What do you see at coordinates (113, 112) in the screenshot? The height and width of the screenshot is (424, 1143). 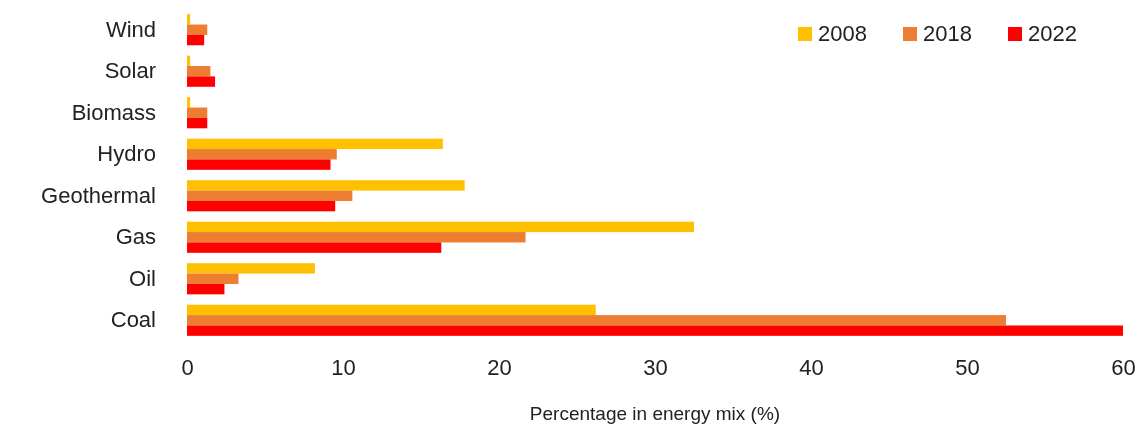 I see `y-tick-label: Biomass` at bounding box center [113, 112].